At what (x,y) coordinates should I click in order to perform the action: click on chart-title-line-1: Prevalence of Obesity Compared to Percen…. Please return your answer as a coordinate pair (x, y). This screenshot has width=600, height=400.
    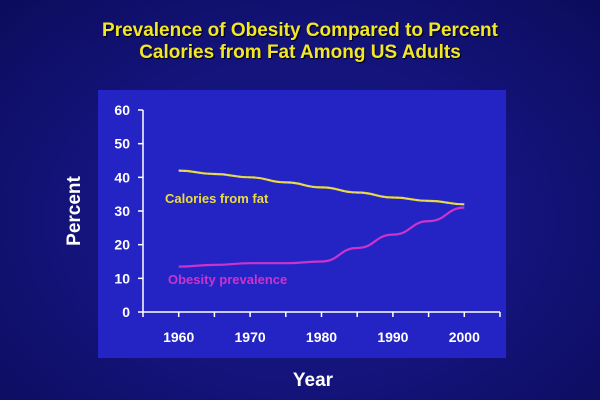
    Looking at the image, I should click on (300, 30).